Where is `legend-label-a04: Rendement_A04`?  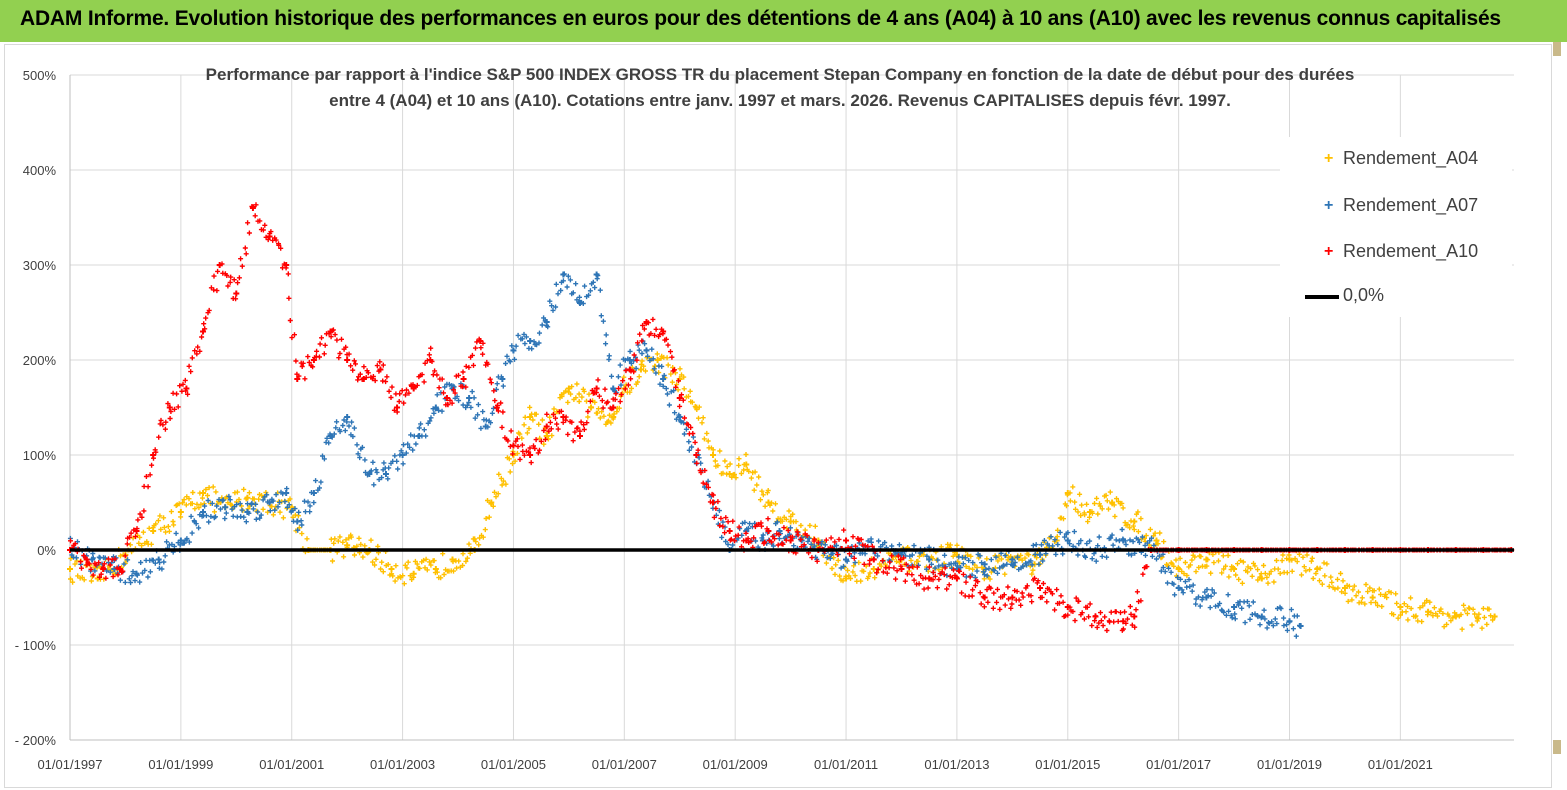 legend-label-a04: Rendement_A04 is located at coordinates (1411, 158).